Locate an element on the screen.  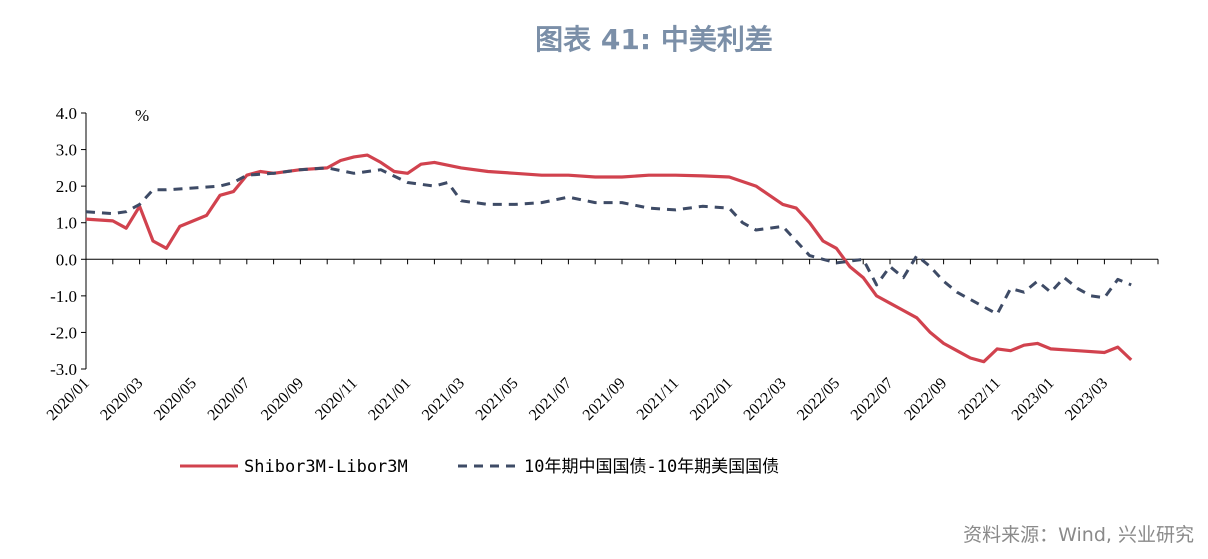
x-tick-label: 2020/05 is located at coordinates (175, 399).